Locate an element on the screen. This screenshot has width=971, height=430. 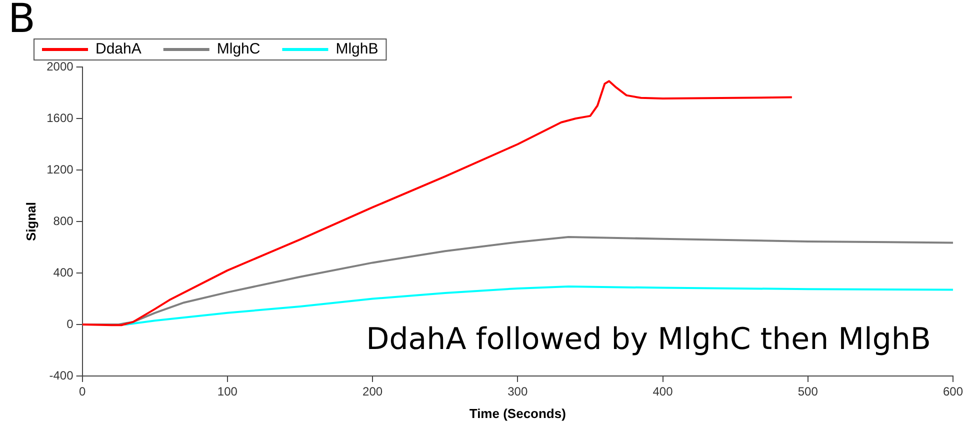
y-axis-title: Signal is located at coordinates (30, 222).